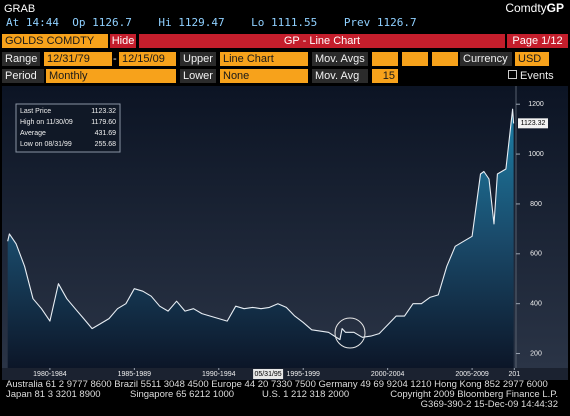 The height and width of the screenshot is (416, 570). Describe the element at coordinates (536, 104) in the screenshot. I see `y-tick-label: 1200` at that location.